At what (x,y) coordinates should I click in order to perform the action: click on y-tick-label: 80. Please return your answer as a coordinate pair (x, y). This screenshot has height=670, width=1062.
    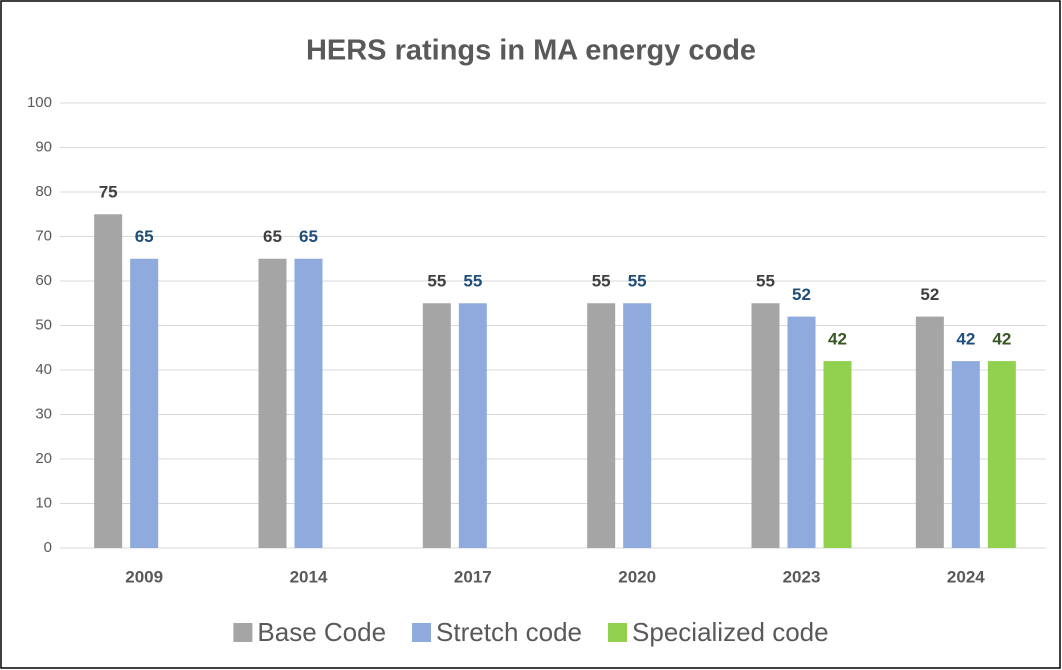
    Looking at the image, I should click on (43, 191).